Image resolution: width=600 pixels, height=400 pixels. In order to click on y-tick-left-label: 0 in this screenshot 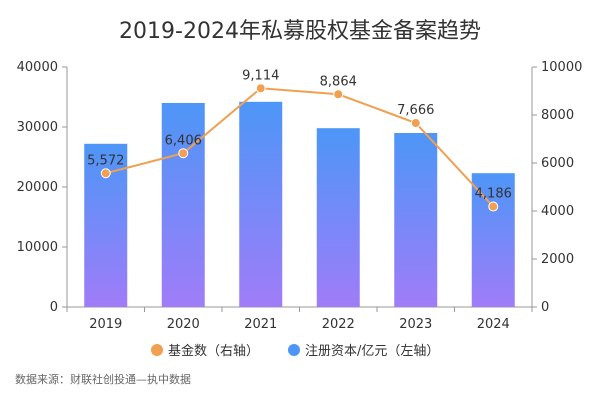, I will do `click(54, 307)`.